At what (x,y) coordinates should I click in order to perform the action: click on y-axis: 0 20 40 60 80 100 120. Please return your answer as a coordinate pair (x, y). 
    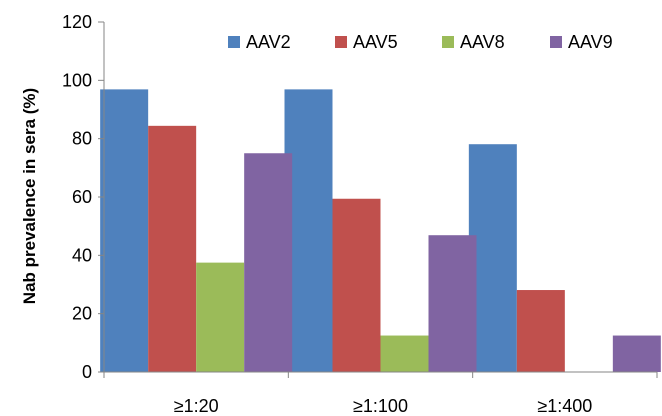
    Looking at the image, I should click on (83, 197).